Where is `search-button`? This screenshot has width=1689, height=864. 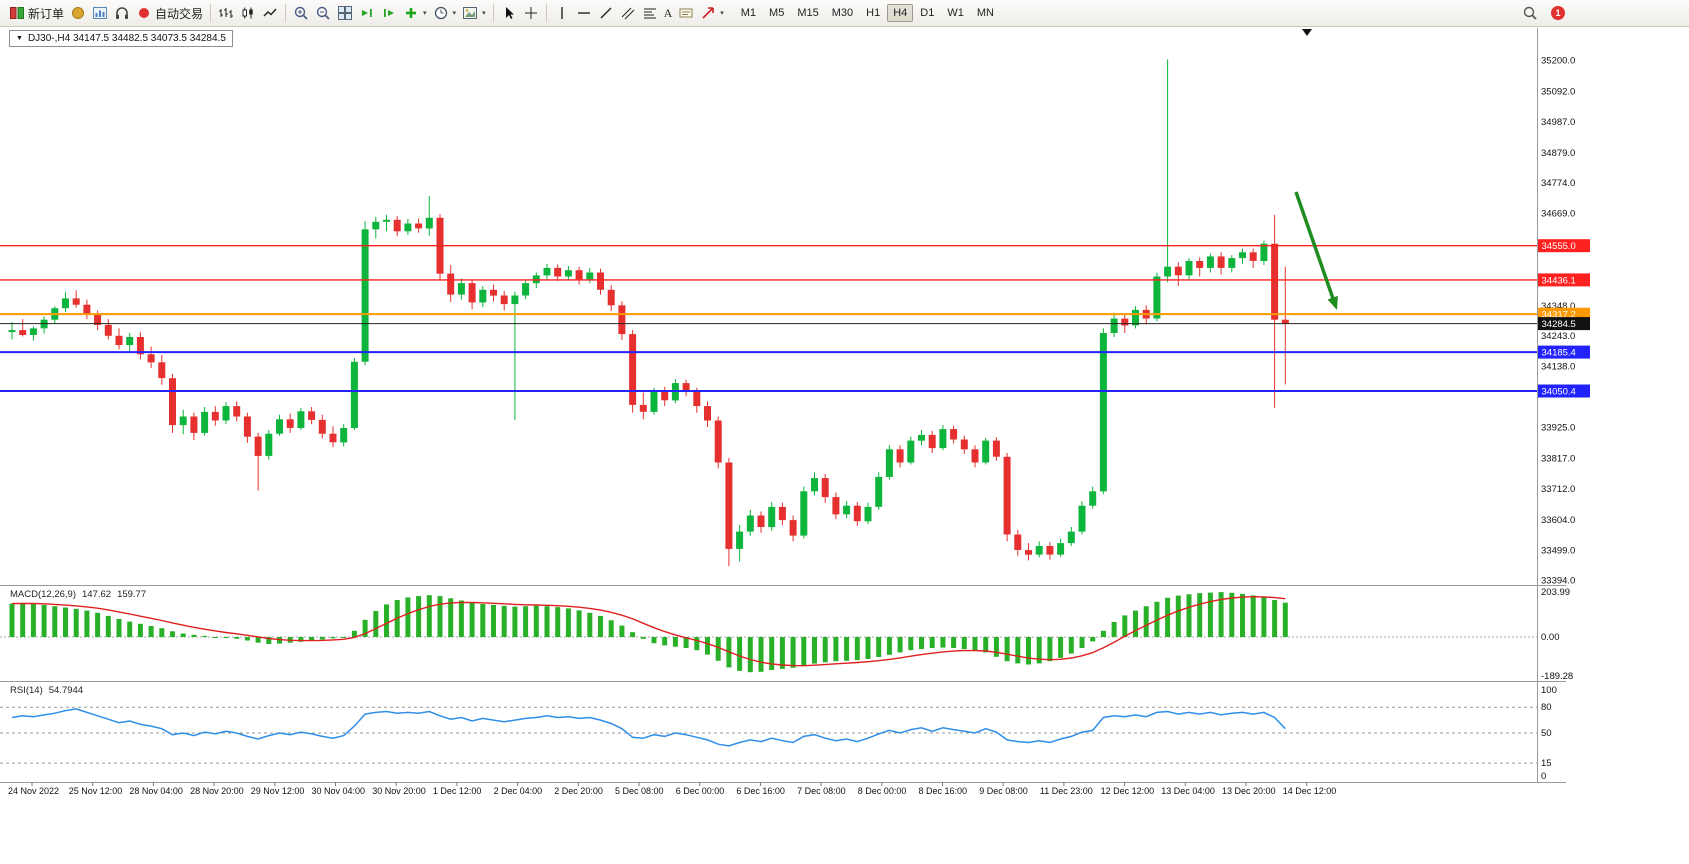
search-button is located at coordinates (1530, 13).